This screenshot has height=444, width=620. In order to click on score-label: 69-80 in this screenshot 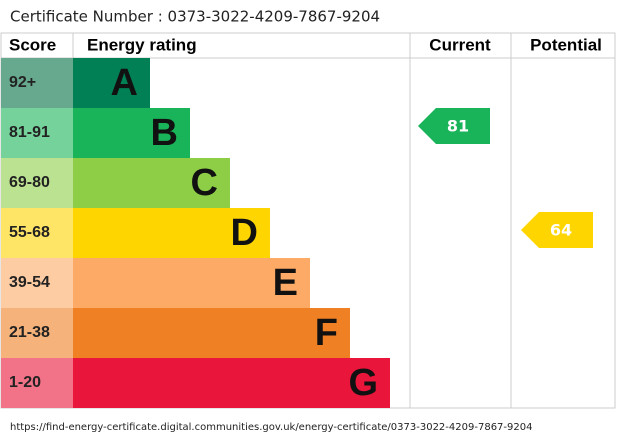, I will do `click(29, 182)`.